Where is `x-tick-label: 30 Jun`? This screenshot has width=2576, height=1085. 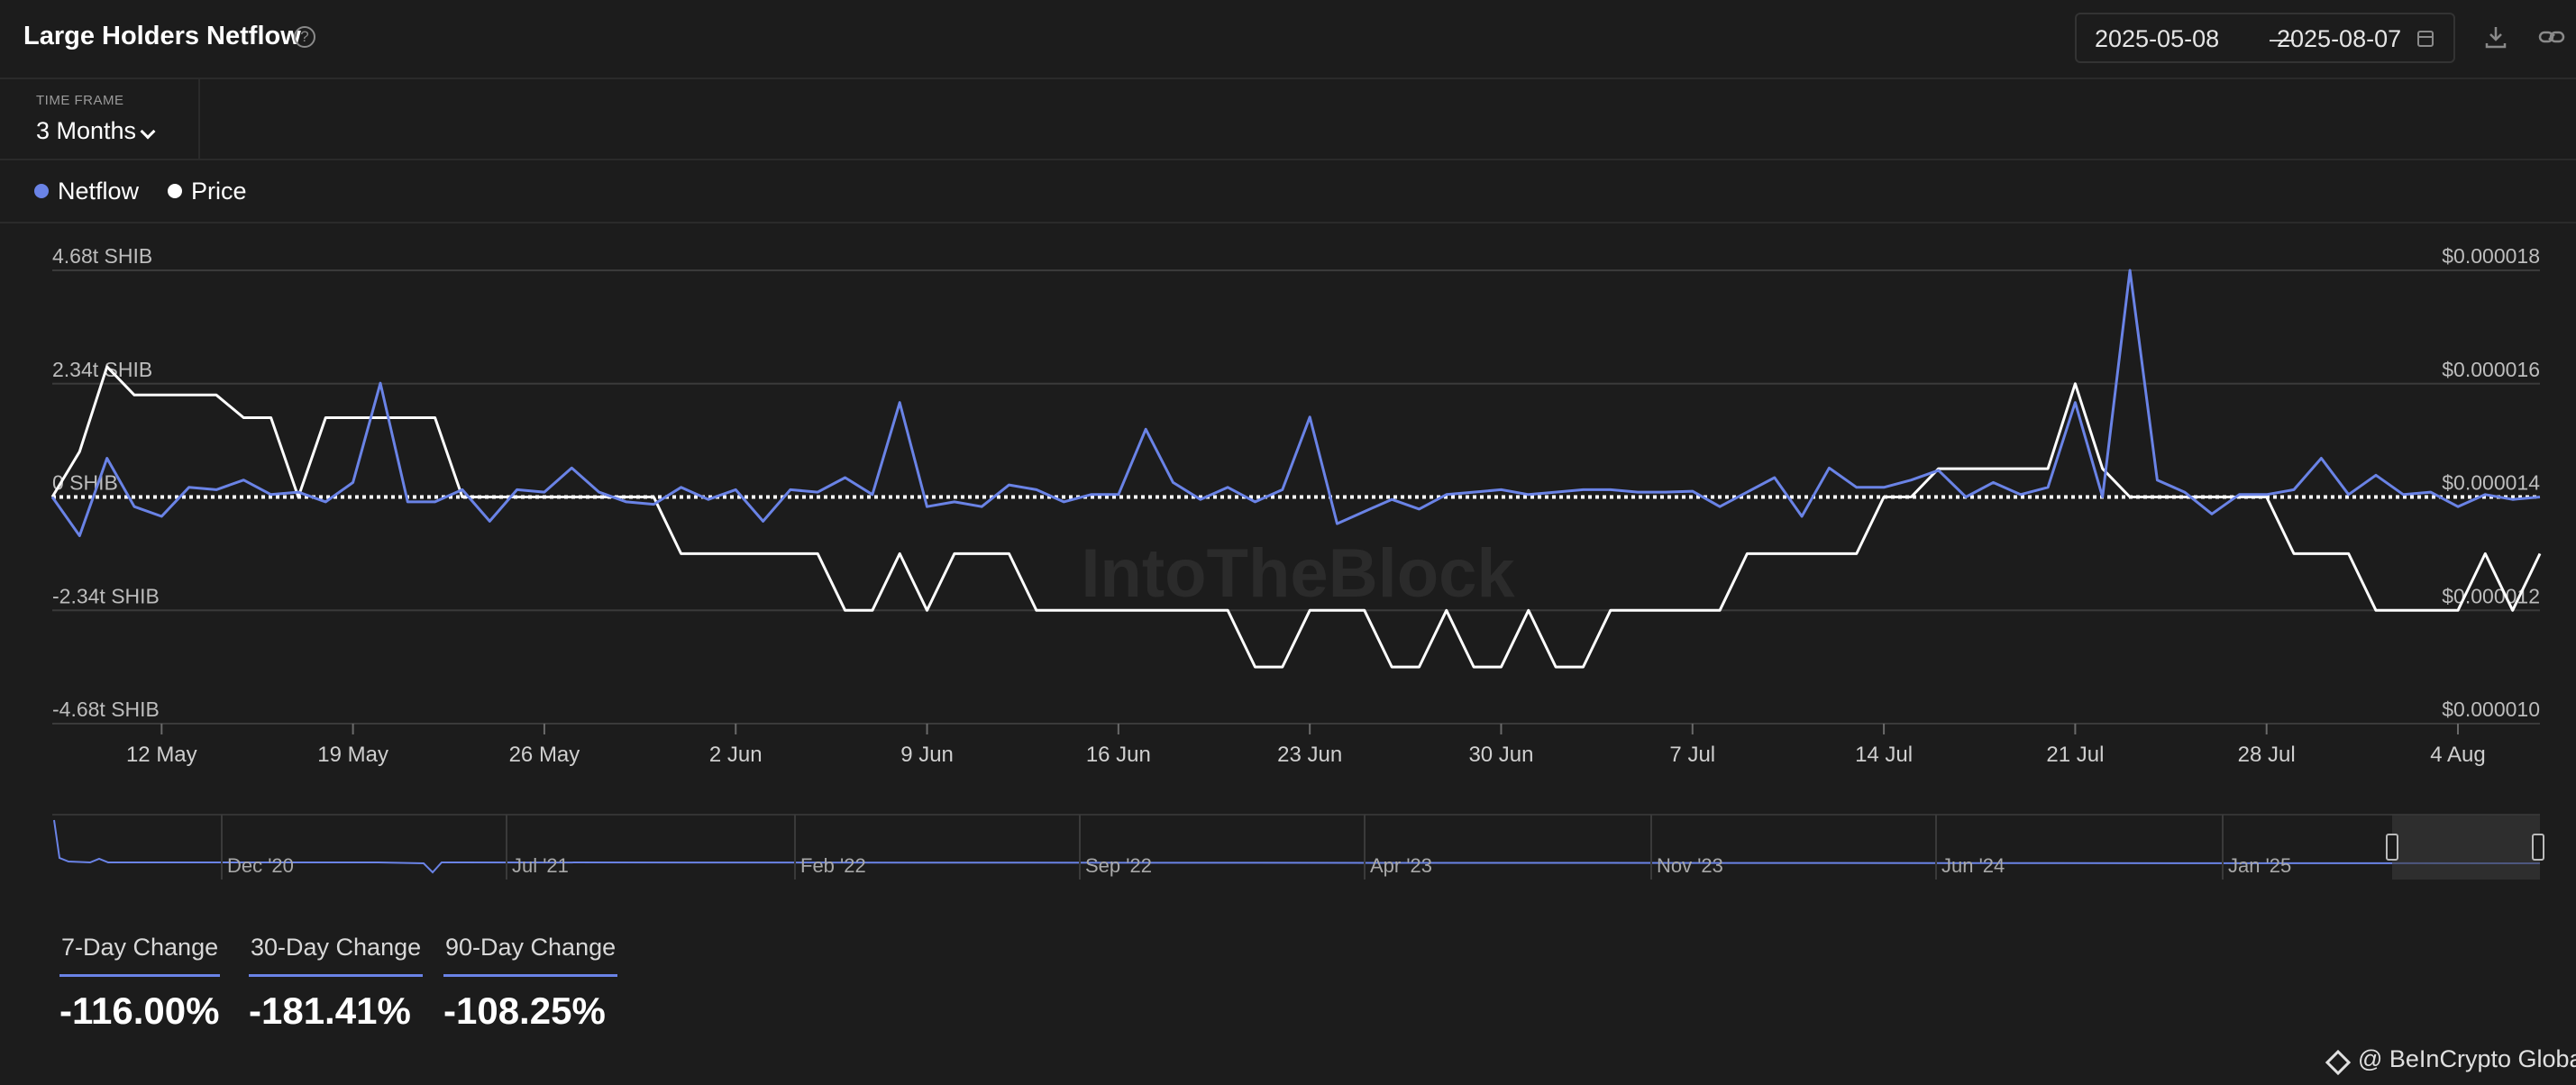 x-tick-label: 30 Jun is located at coordinates (1500, 755).